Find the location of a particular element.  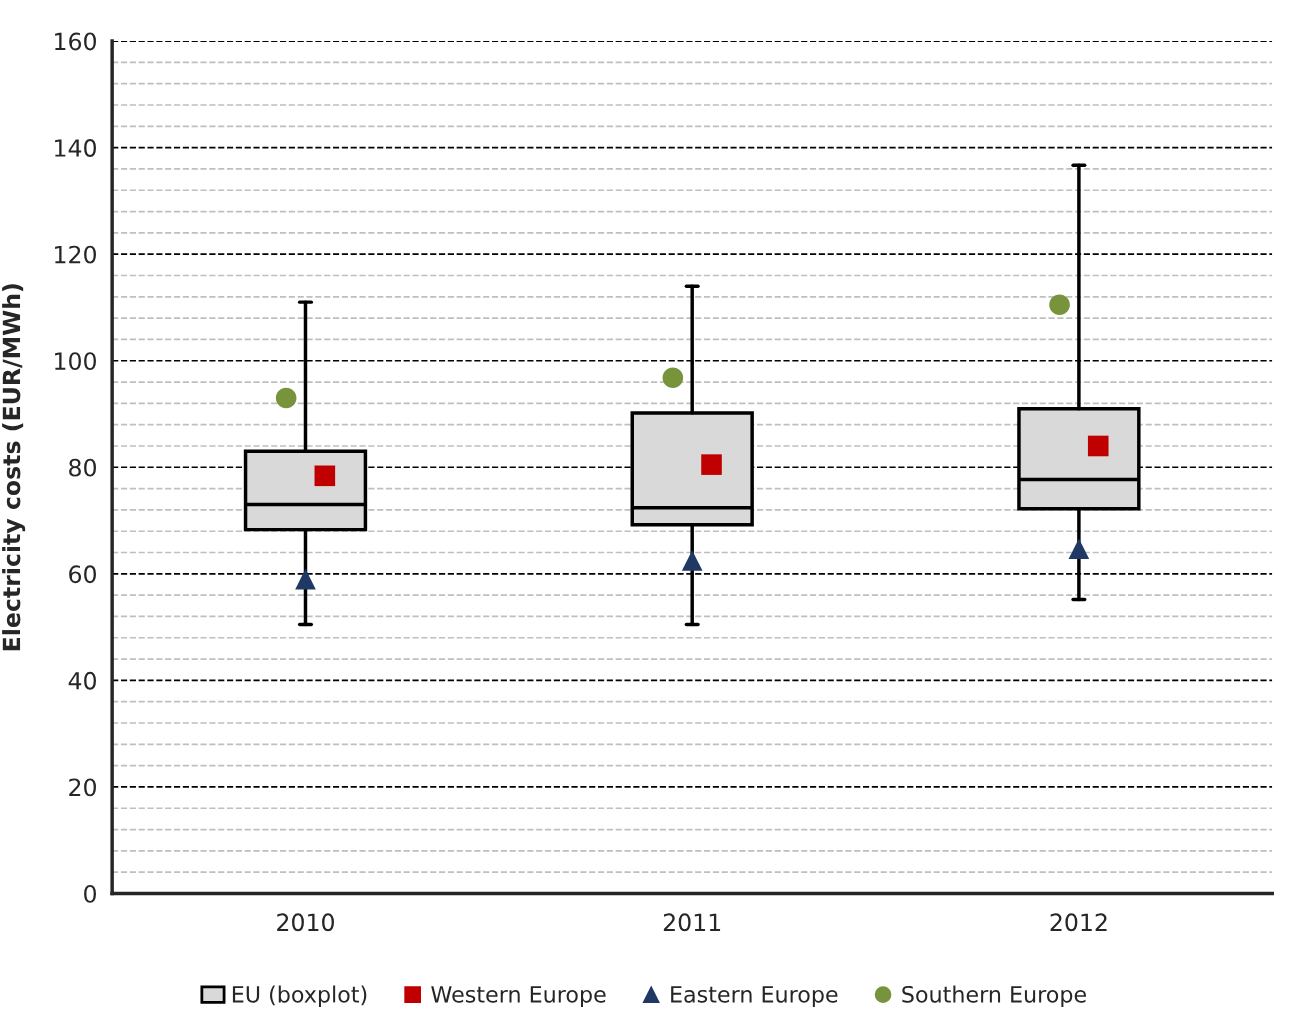

y-tick-label: 20 is located at coordinates (82, 787).